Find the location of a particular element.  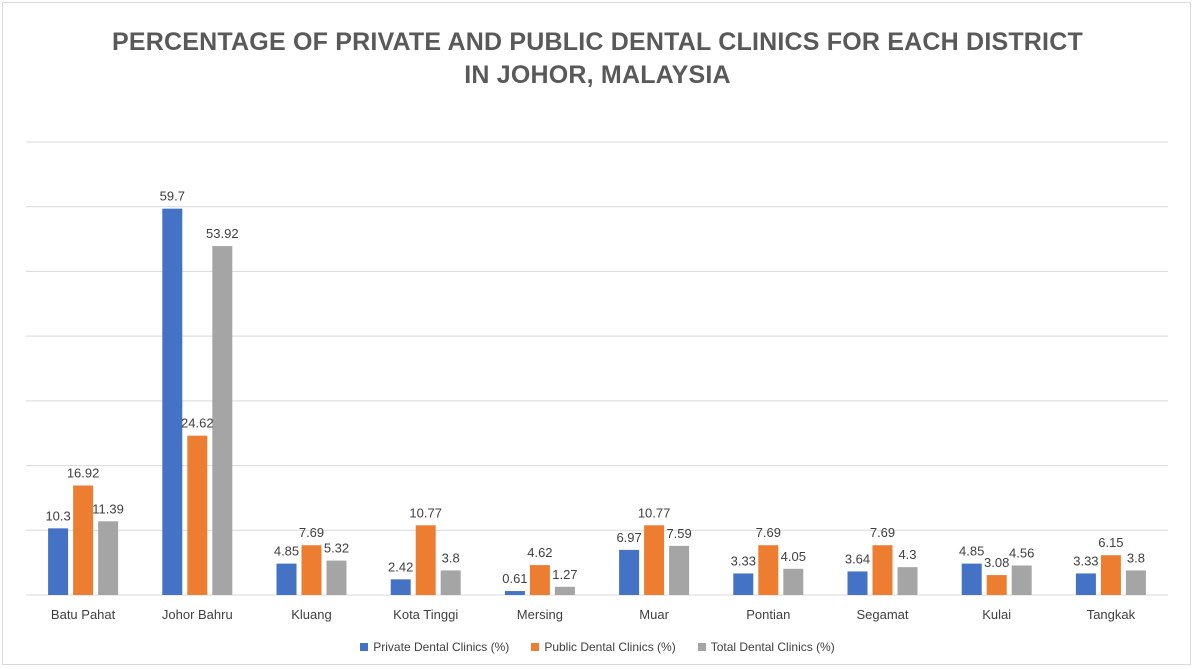

legend-item: Total Dental Clinics (%) is located at coordinates (766, 647).